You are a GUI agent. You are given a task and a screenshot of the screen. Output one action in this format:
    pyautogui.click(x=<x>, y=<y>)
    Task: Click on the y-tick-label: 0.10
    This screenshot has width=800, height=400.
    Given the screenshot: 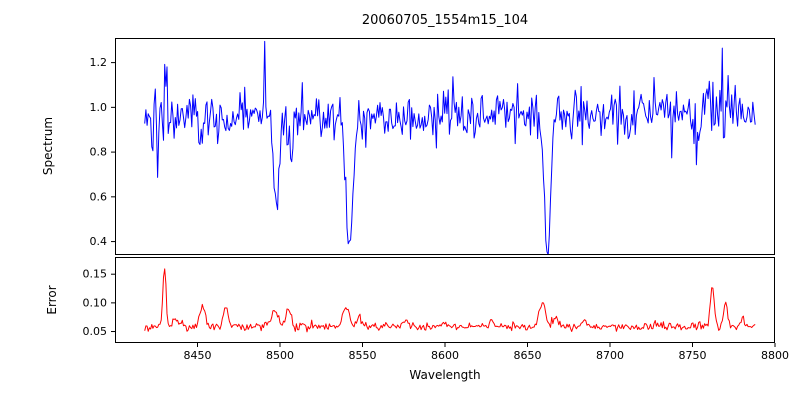 What is the action you would take?
    pyautogui.click(x=95, y=302)
    